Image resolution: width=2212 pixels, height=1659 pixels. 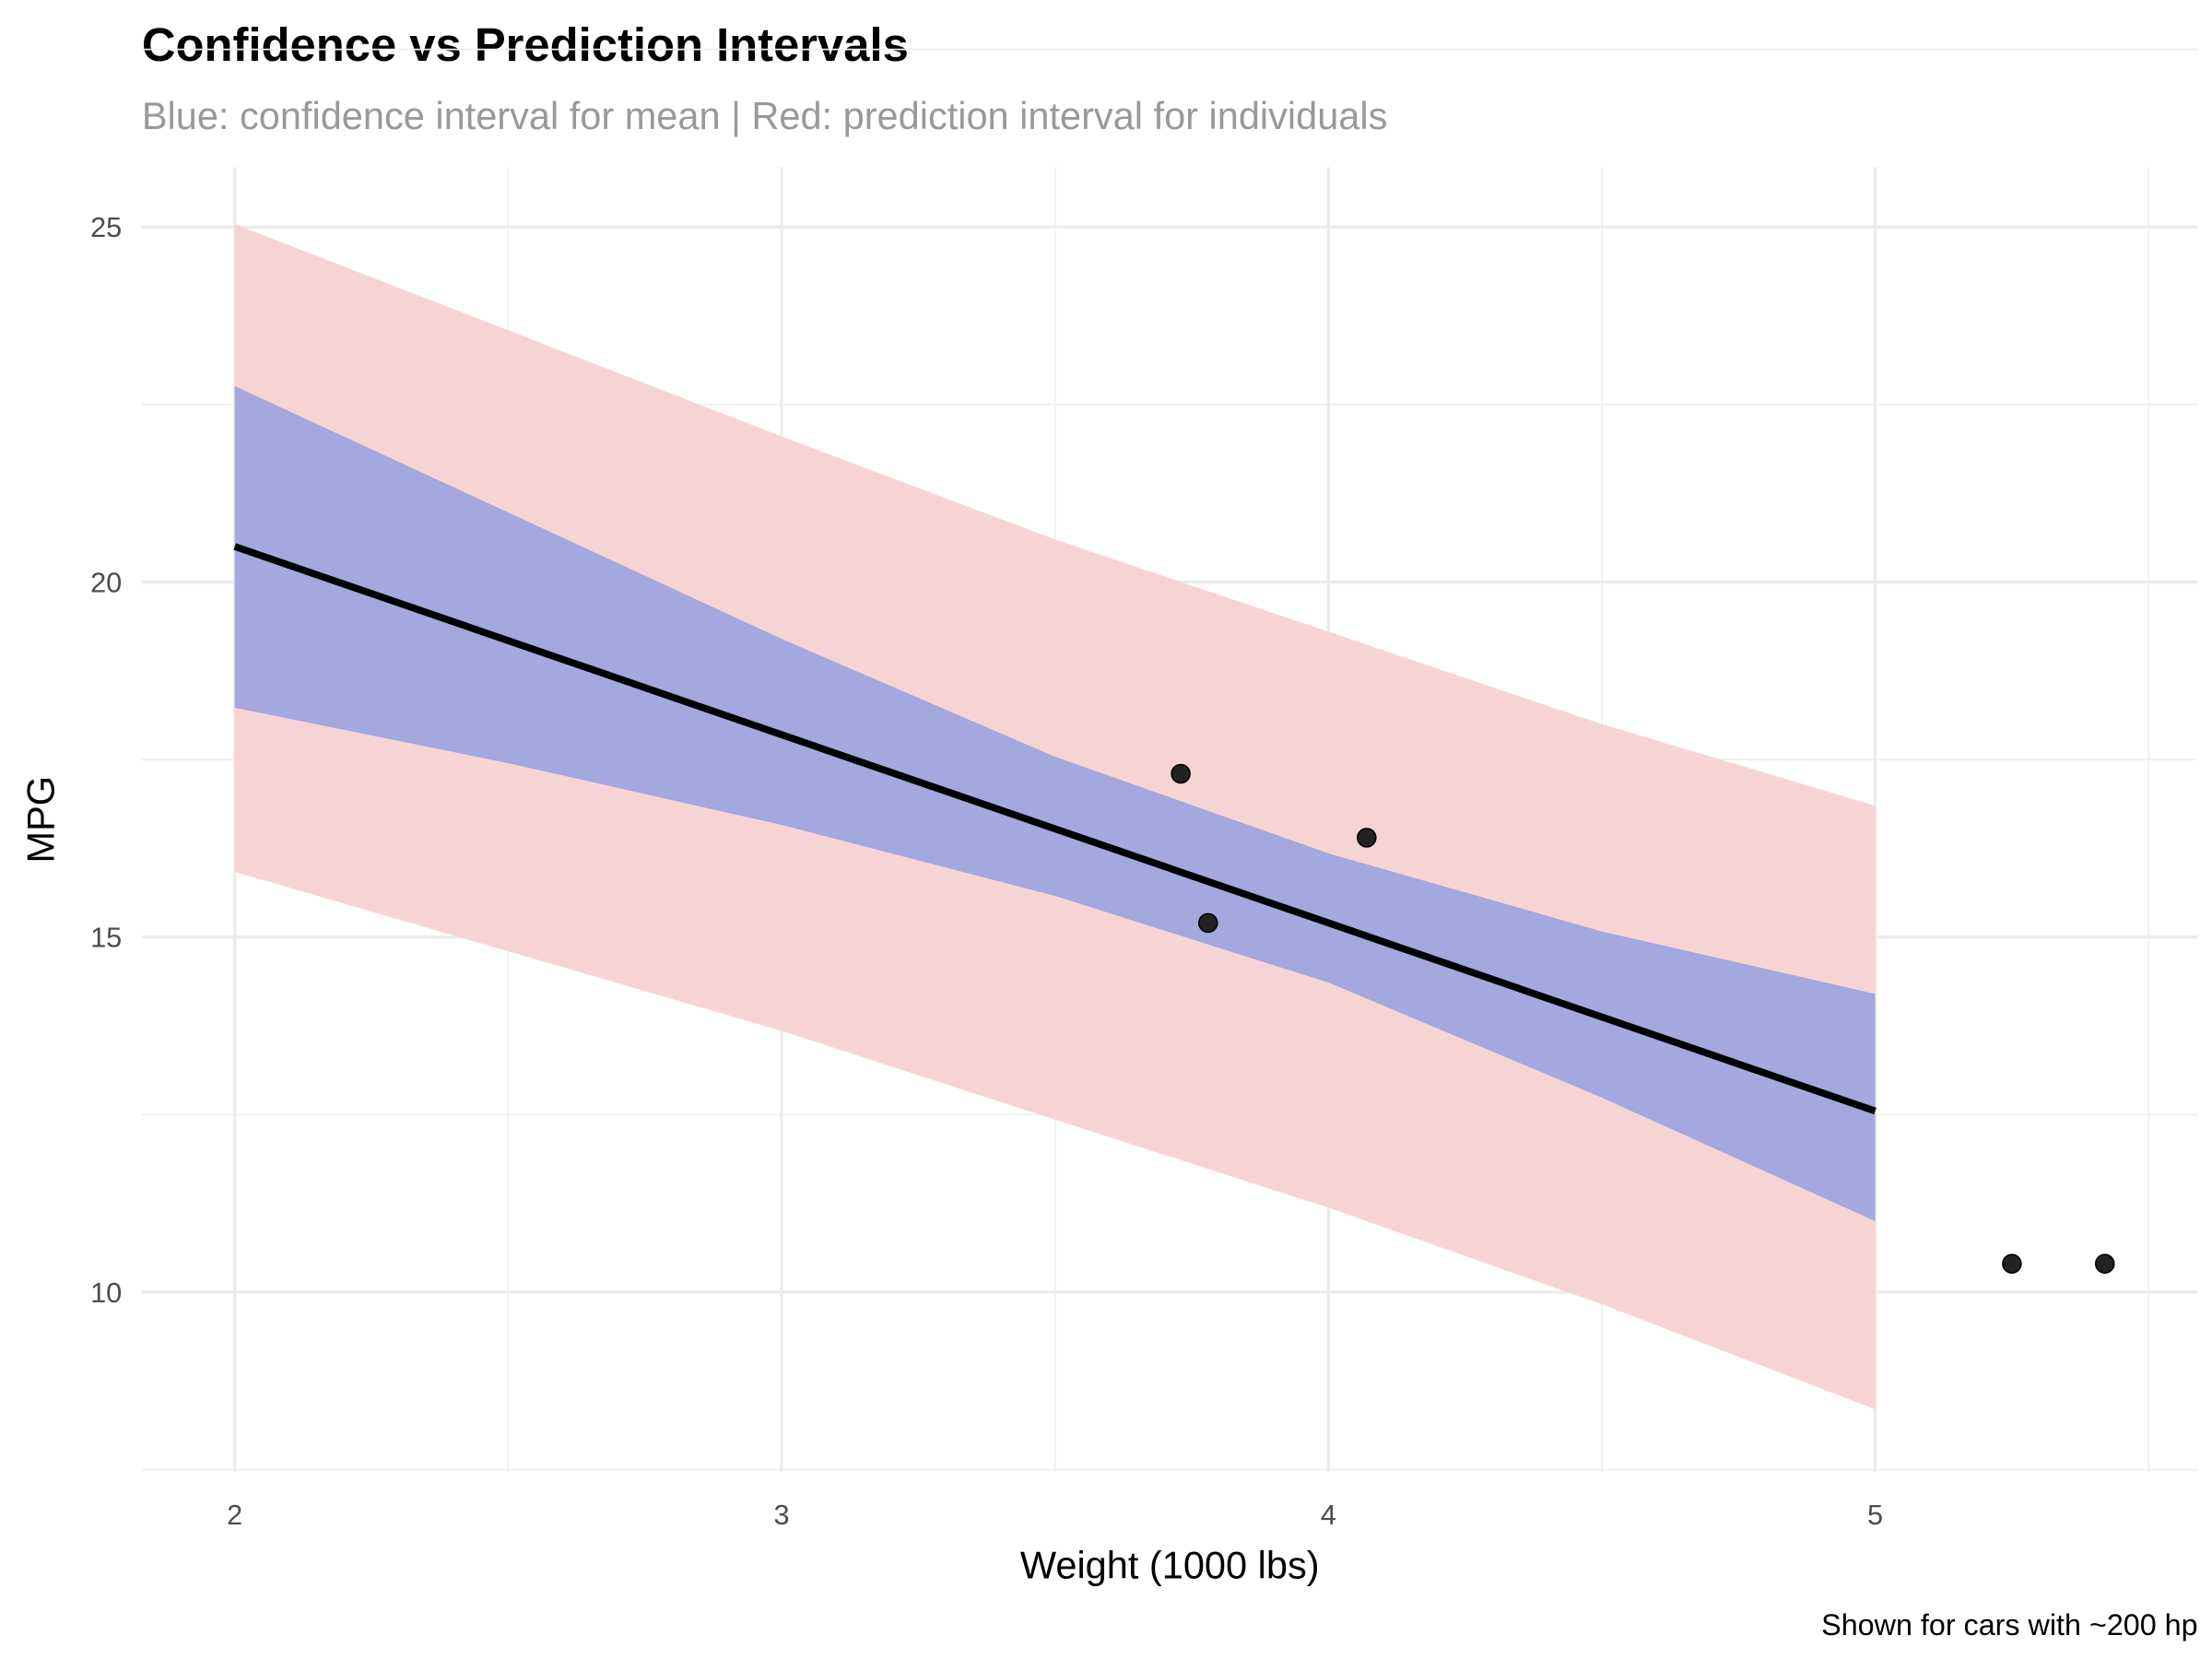 What do you see at coordinates (1170, 1564) in the screenshot?
I see `x-axis-label: Weight (1000 lbs)` at bounding box center [1170, 1564].